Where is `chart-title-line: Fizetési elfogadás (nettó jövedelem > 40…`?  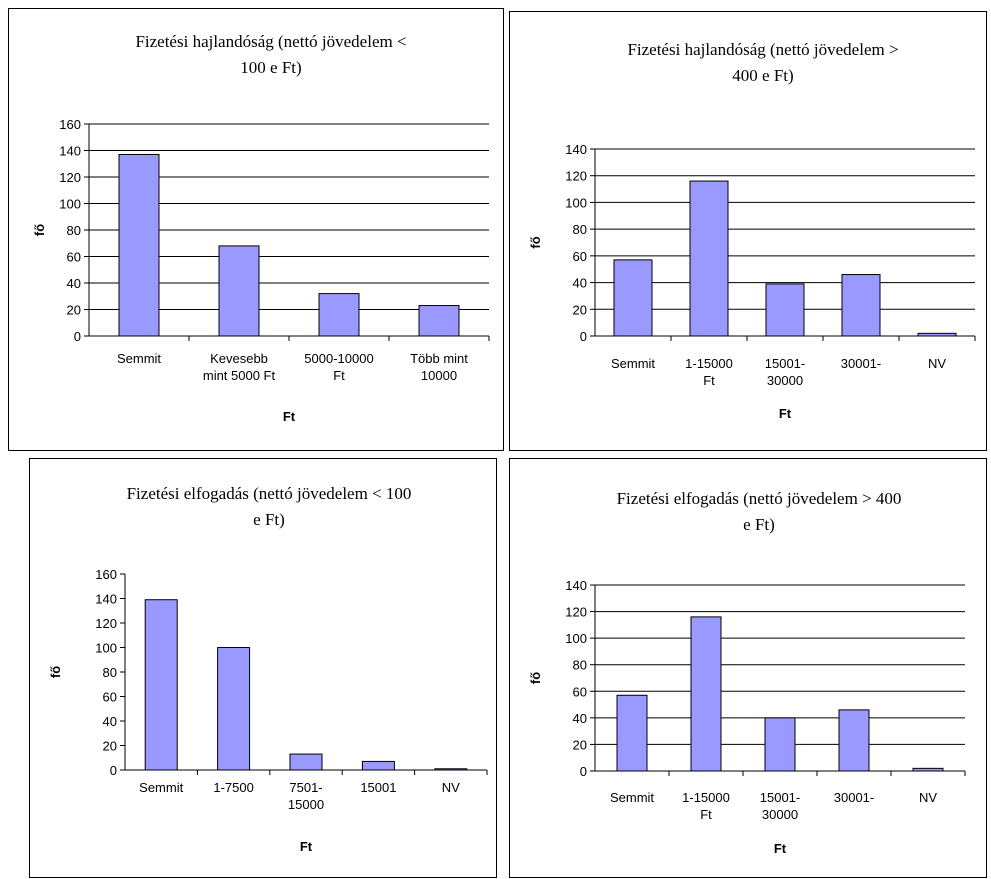
chart-title-line: Fizetési elfogadás (nettó jövedelem > 40… is located at coordinates (759, 498).